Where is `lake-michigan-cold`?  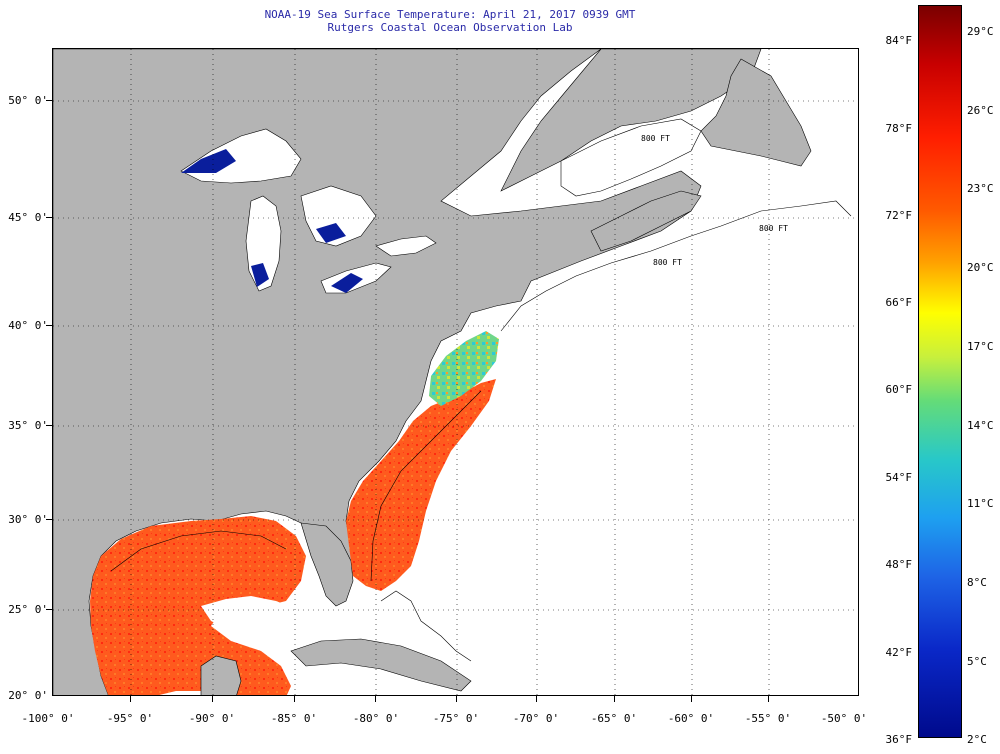 lake-michigan-cold is located at coordinates (260, 275).